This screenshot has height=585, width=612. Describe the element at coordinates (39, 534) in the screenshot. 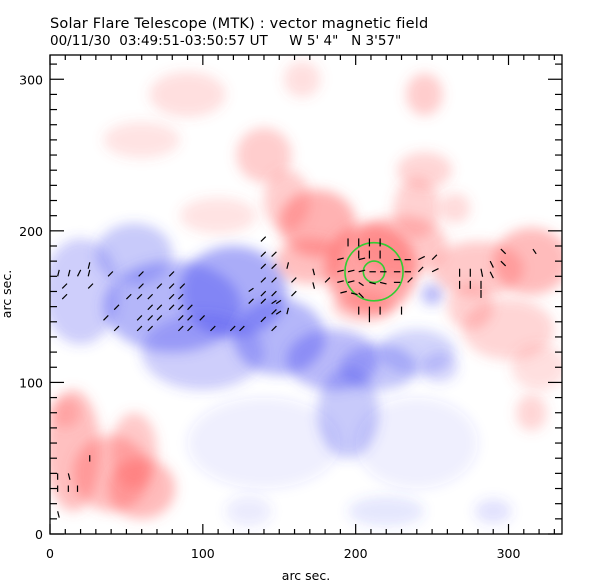

I see `y-tick-label: 0` at that location.